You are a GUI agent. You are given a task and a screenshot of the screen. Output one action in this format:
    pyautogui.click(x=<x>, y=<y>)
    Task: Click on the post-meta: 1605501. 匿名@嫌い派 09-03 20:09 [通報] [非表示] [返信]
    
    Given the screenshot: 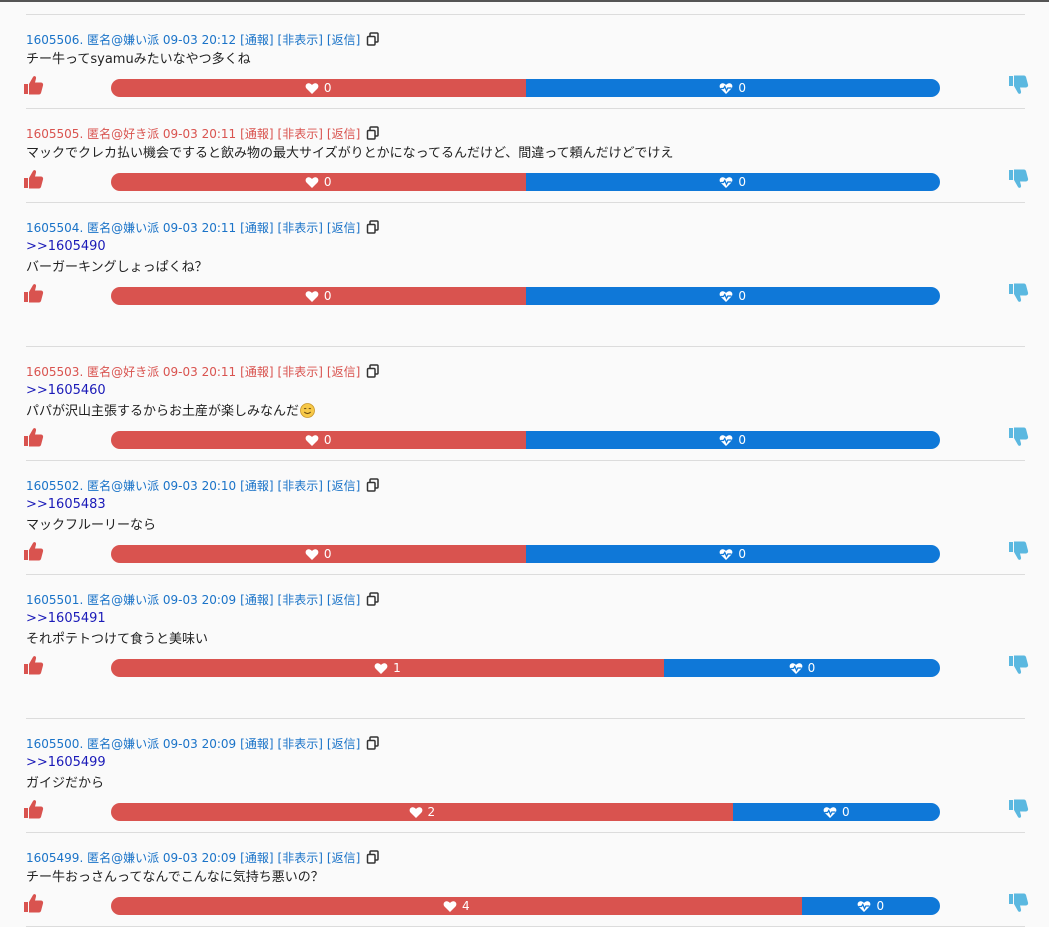 What is the action you would take?
    pyautogui.click(x=525, y=600)
    